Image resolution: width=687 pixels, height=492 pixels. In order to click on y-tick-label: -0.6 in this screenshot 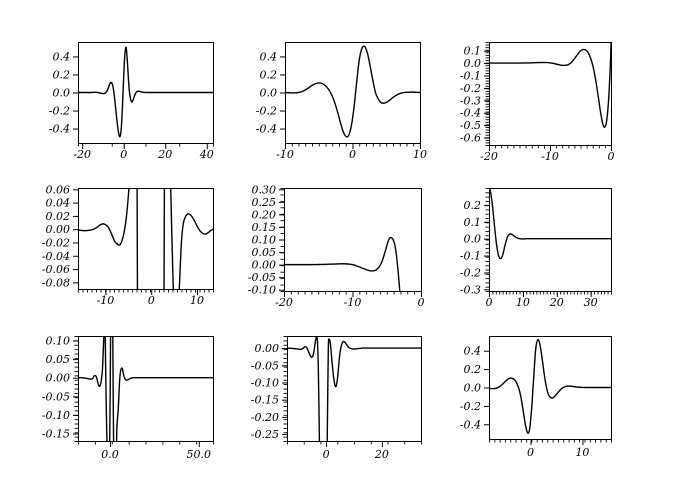, I will do `click(470, 138)`.